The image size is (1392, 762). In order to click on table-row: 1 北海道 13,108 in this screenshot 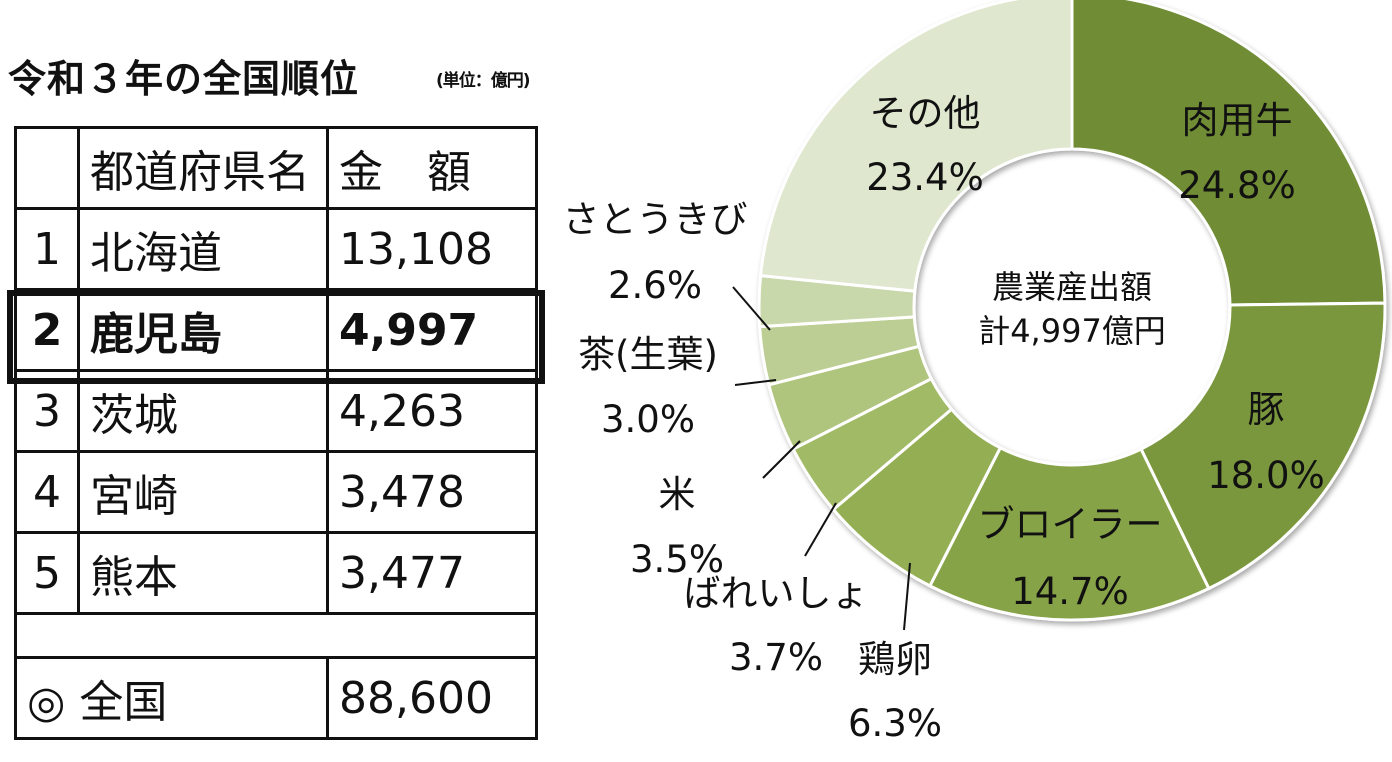, I will do `click(276, 249)`.